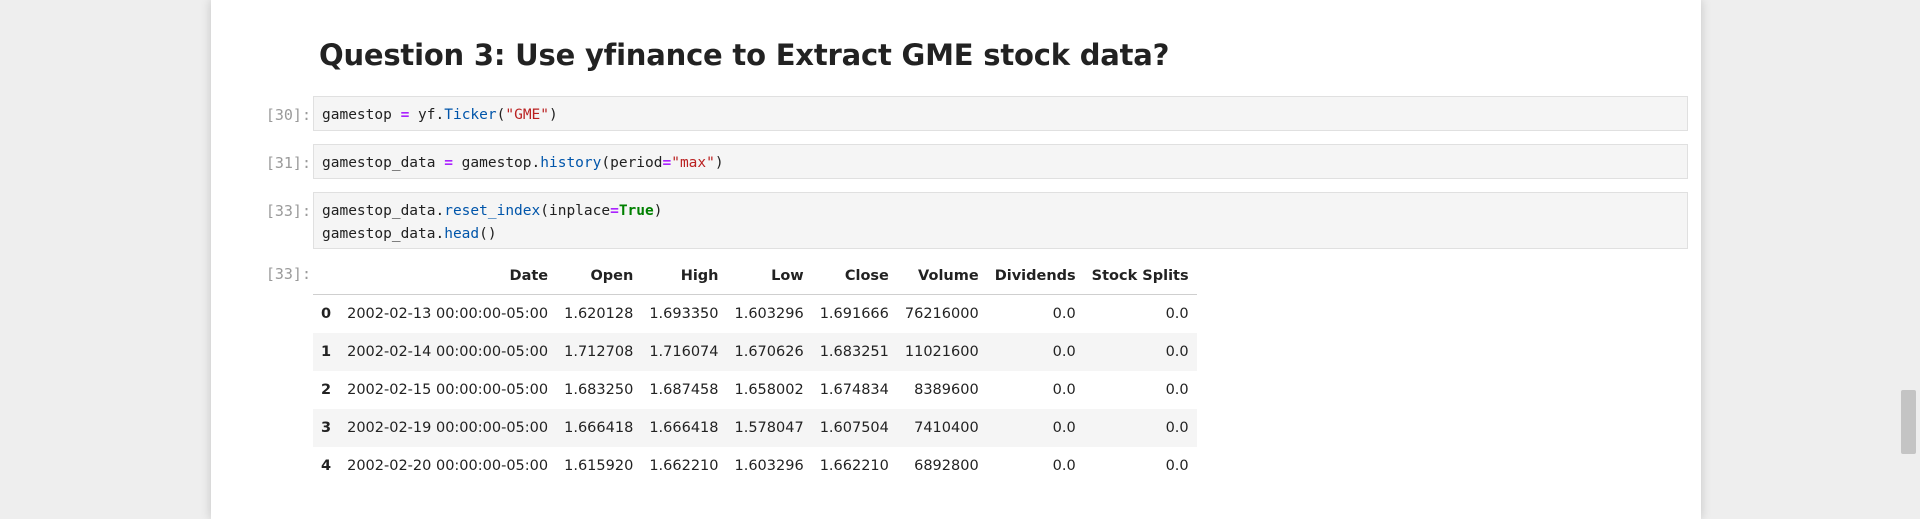 The height and width of the screenshot is (519, 1920). Describe the element at coordinates (941, 314) in the screenshot. I see `table-cell: 76216000` at that location.